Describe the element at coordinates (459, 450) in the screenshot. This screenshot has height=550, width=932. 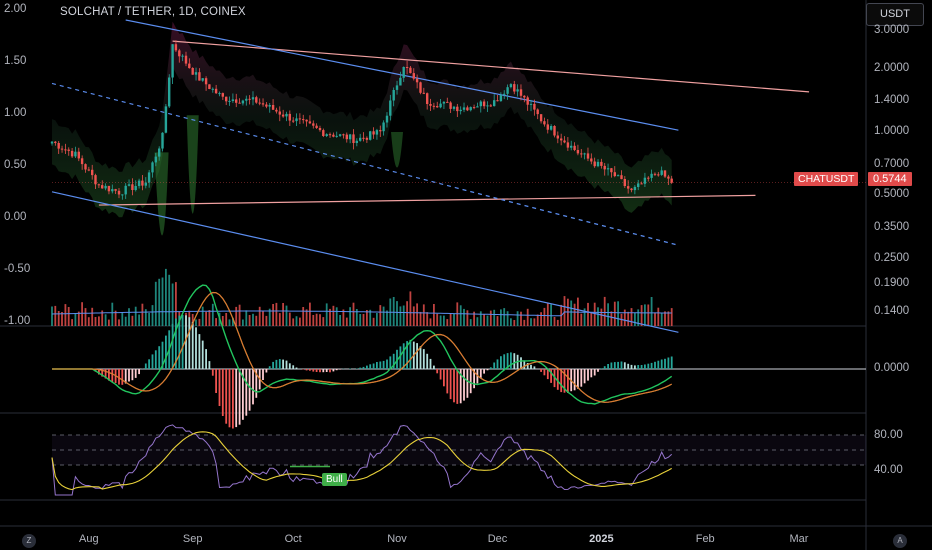
I see `rsi-band-fill` at that location.